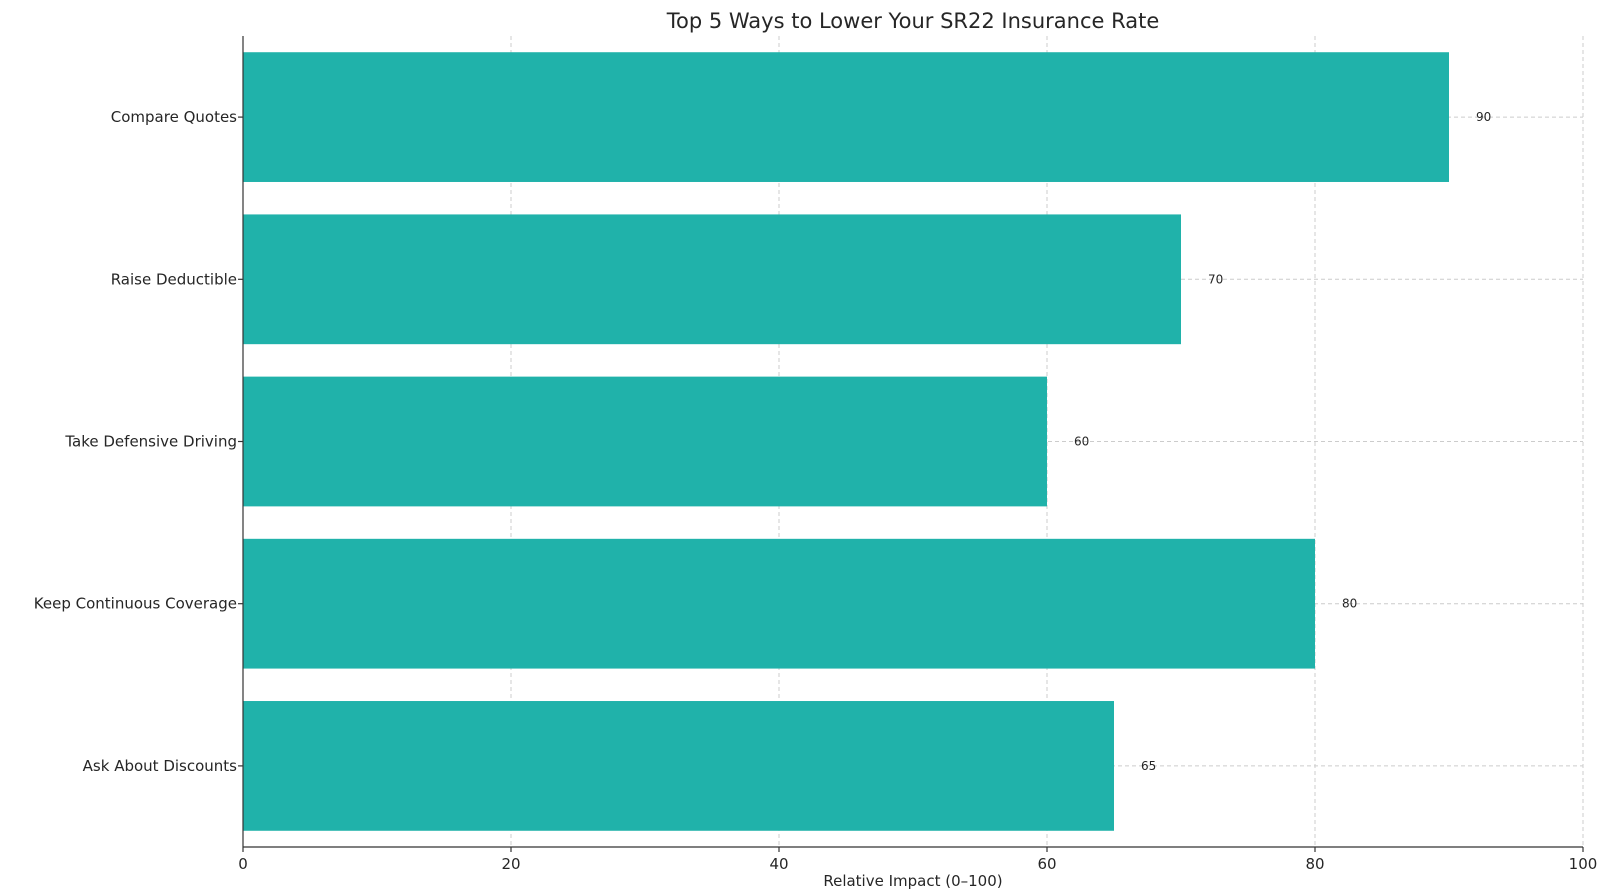 Image resolution: width=1600 pixels, height=896 pixels. Describe the element at coordinates (912, 881) in the screenshot. I see `x-axis-label: Relative Impact (0–100)` at that location.